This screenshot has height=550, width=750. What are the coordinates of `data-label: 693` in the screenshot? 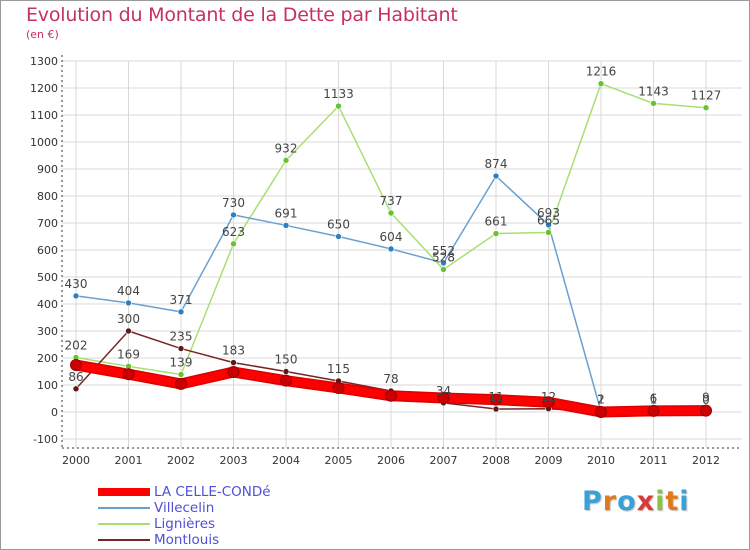 It's located at (548, 213).